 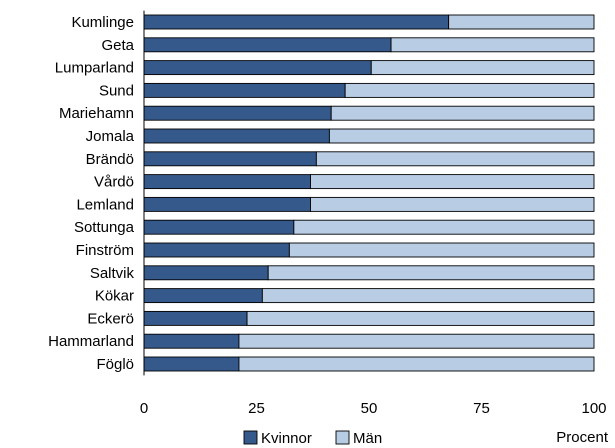 I want to click on bar-mariehamn-kvinnor, so click(x=237, y=113).